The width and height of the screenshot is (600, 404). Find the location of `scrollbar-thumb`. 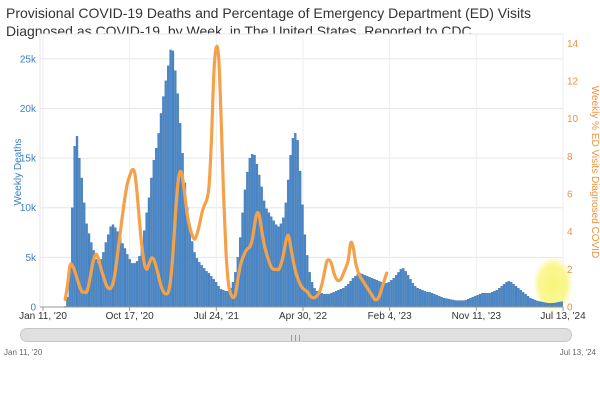

scrollbar-thumb is located at coordinates (296, 335).